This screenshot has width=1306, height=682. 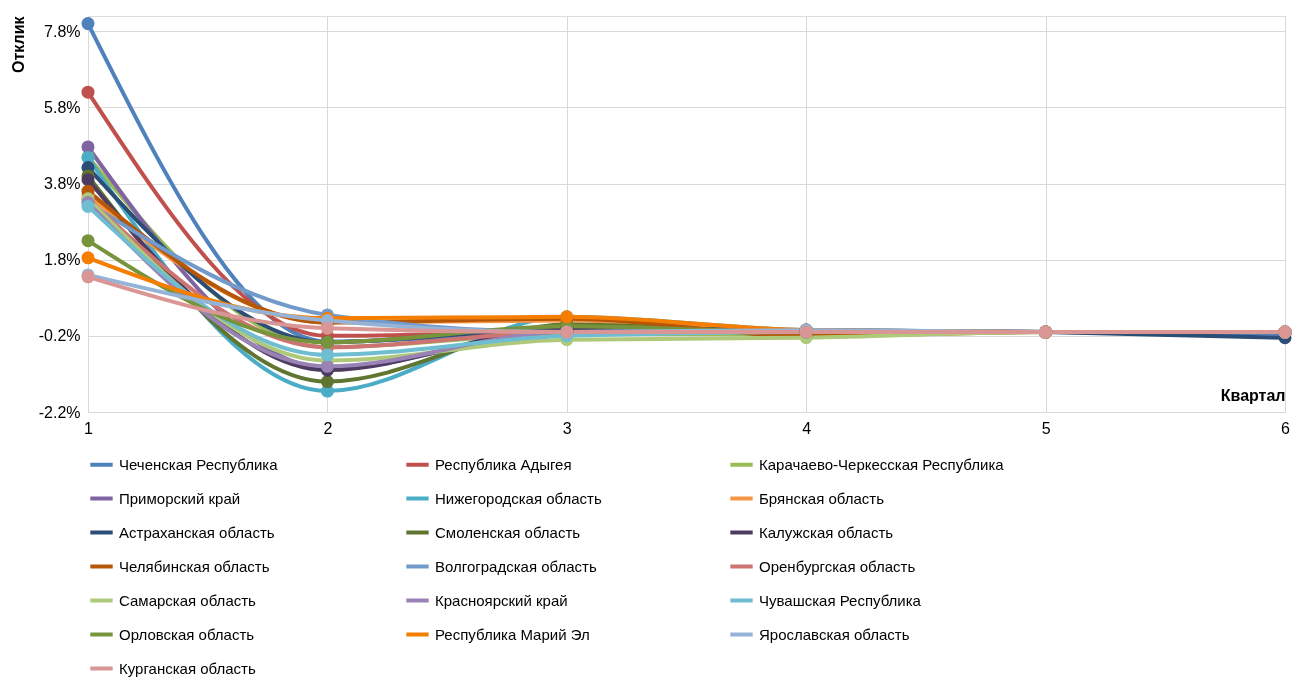 I want to click on x-tick-label: 6, so click(x=1286, y=428).